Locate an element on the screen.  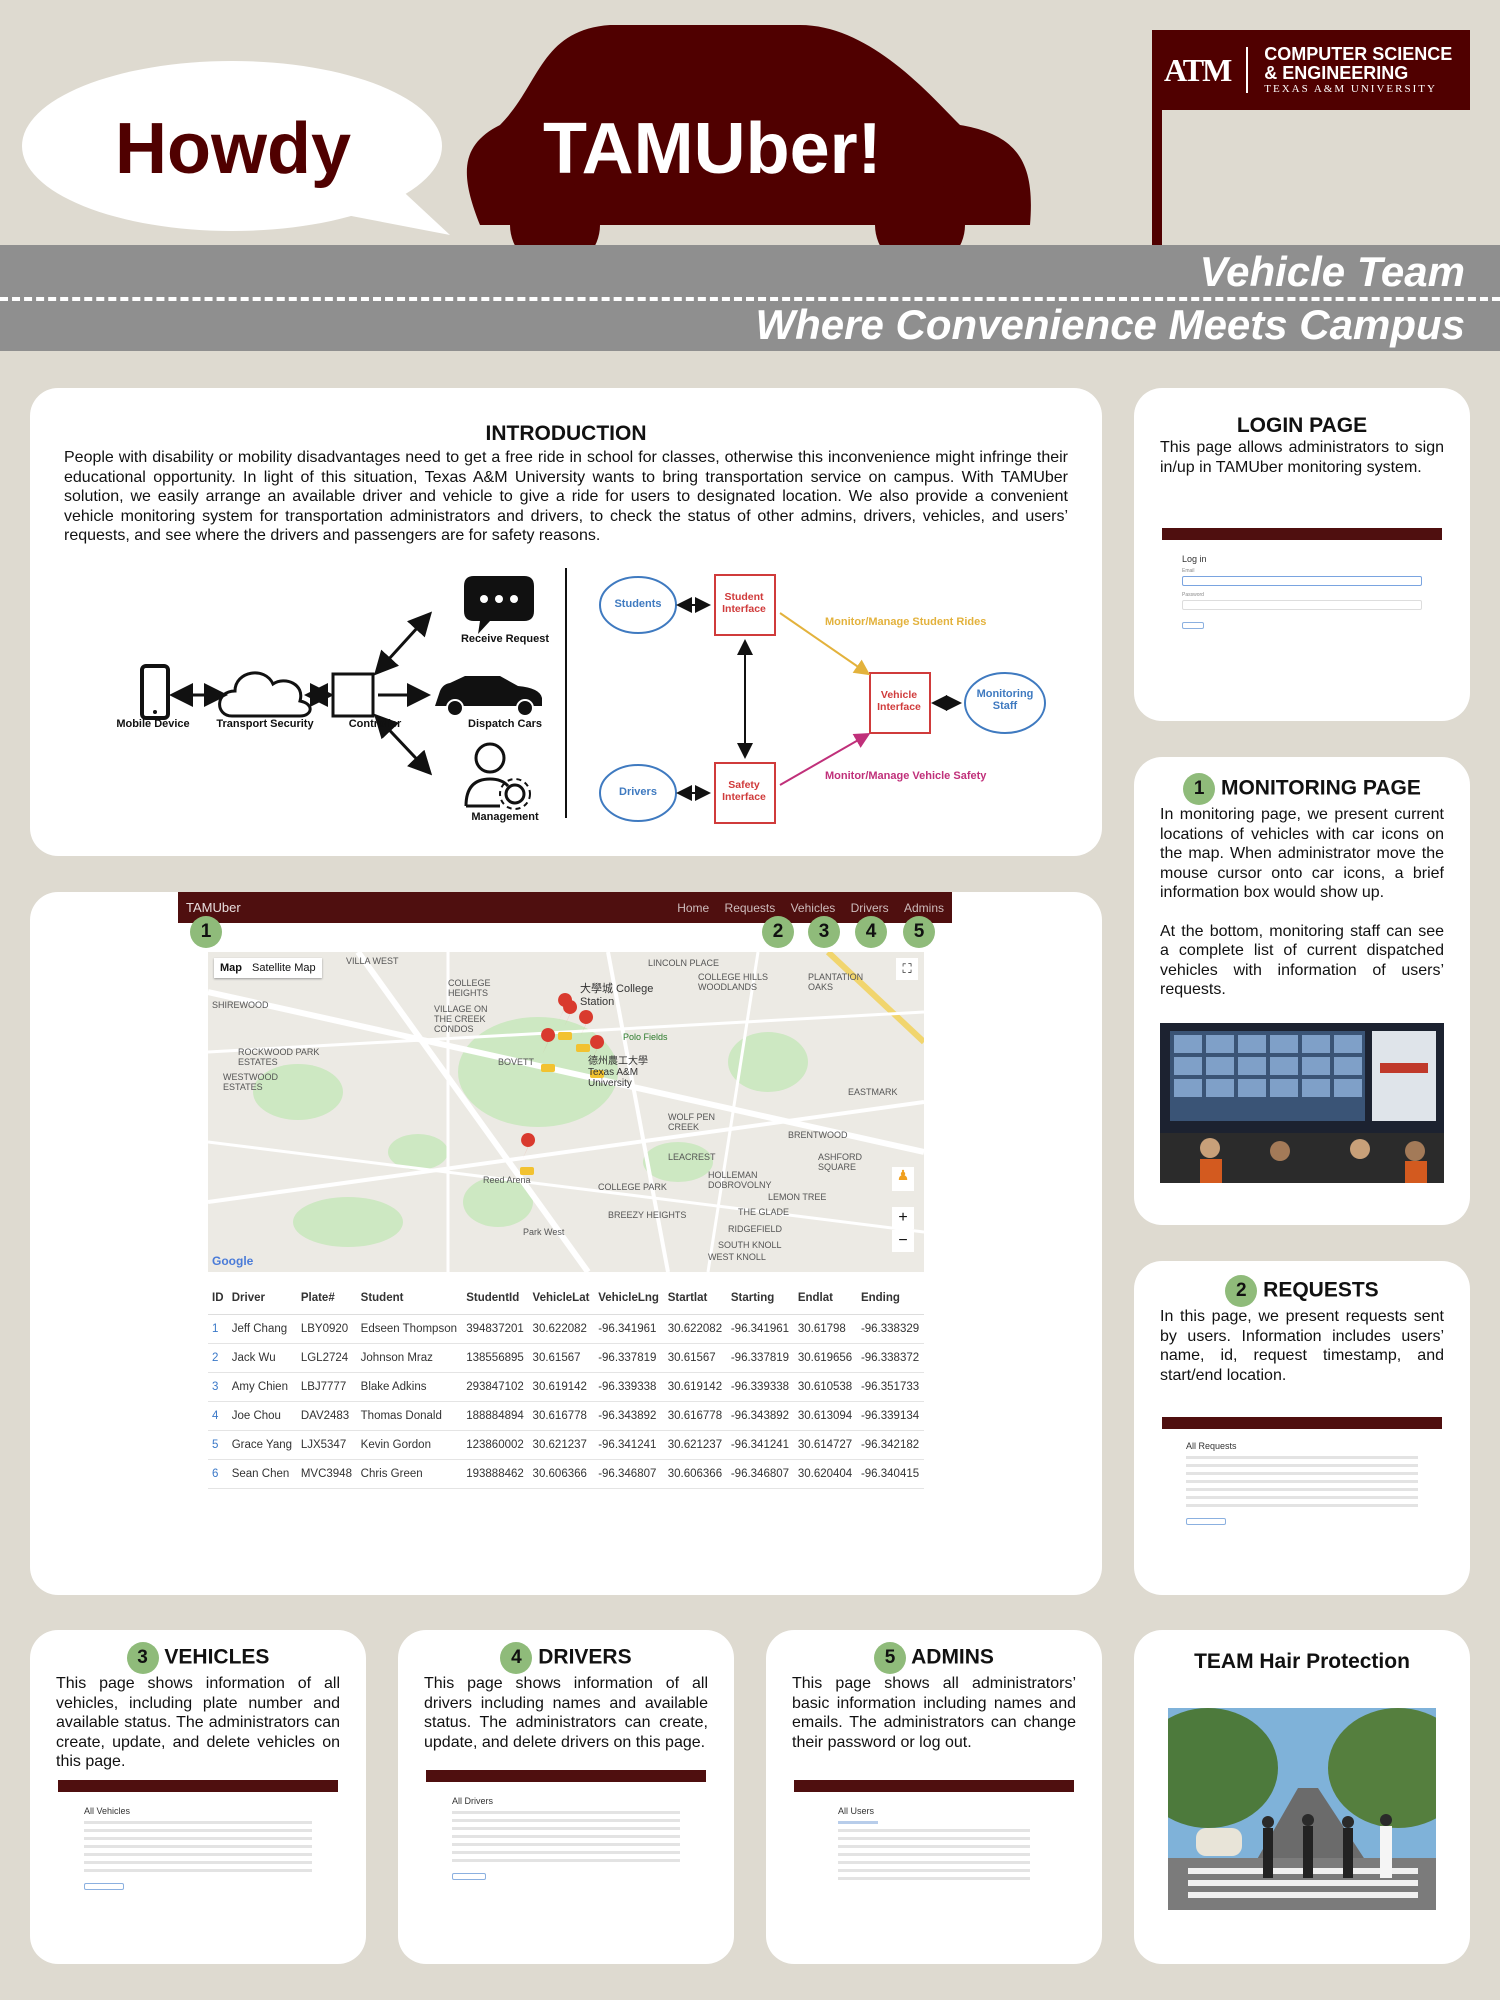
row-vehicle-lat: 30.61567 is located at coordinates (561, 1358).